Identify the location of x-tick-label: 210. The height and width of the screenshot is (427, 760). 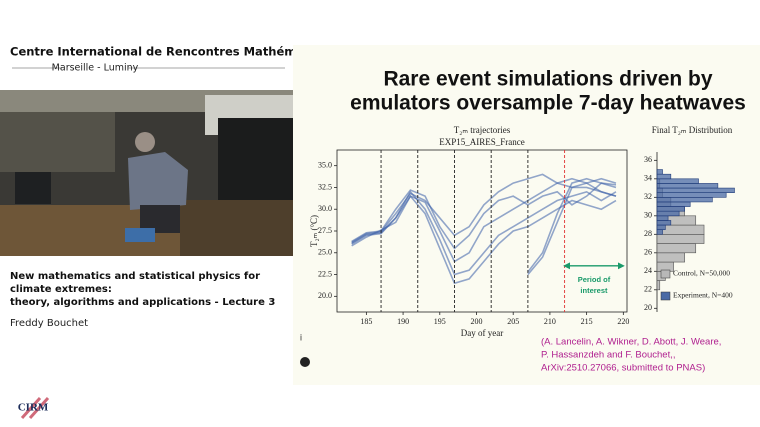
(550, 321).